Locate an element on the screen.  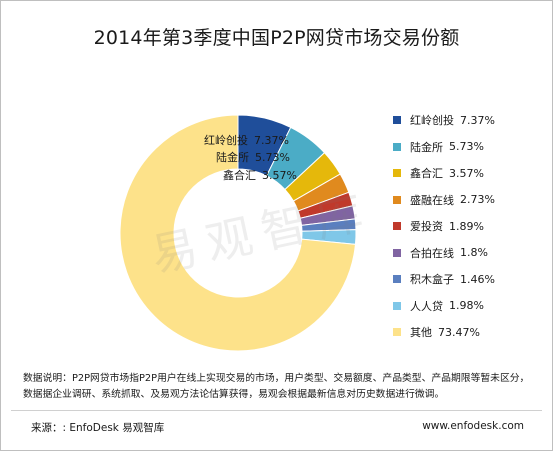
source-text: 来源：: EnfoDesk 易观智库 is located at coordinates (98, 428).